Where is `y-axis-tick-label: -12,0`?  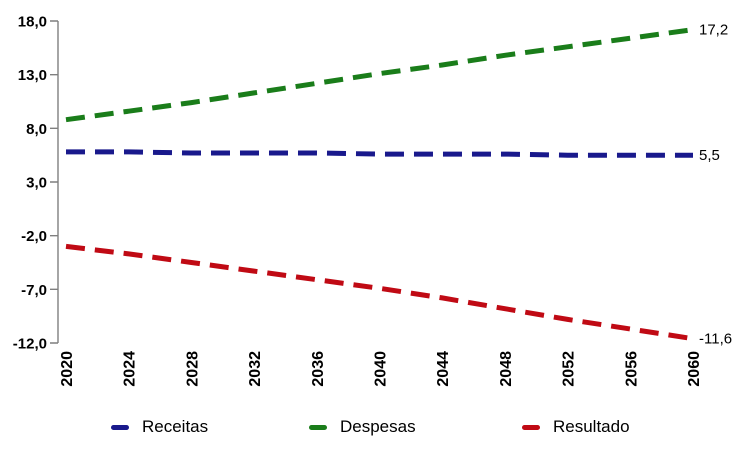 y-axis-tick-label: -12,0 is located at coordinates (30, 344).